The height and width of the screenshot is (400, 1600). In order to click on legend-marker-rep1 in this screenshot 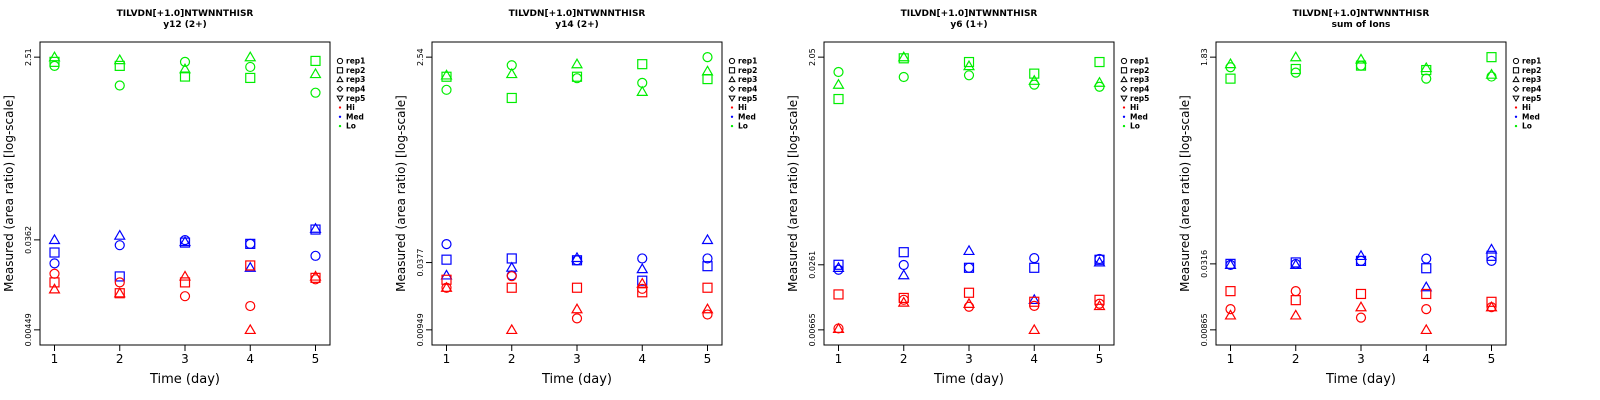, I will do `click(732, 61)`.